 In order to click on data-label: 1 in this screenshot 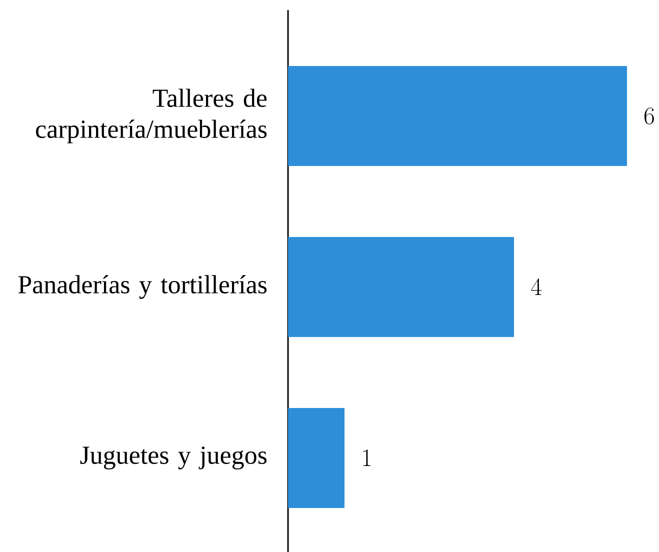, I will do `click(367, 458)`.